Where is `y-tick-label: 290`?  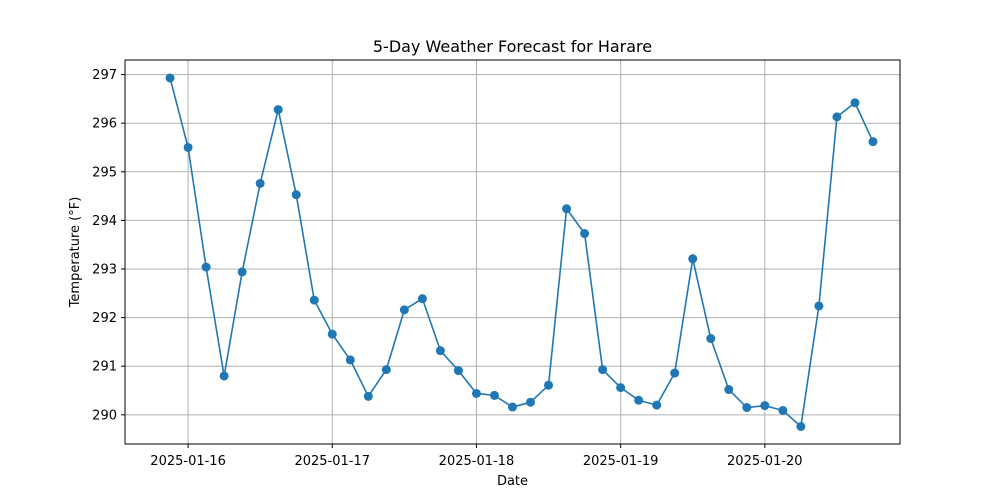 y-tick-label: 290 is located at coordinates (104, 415).